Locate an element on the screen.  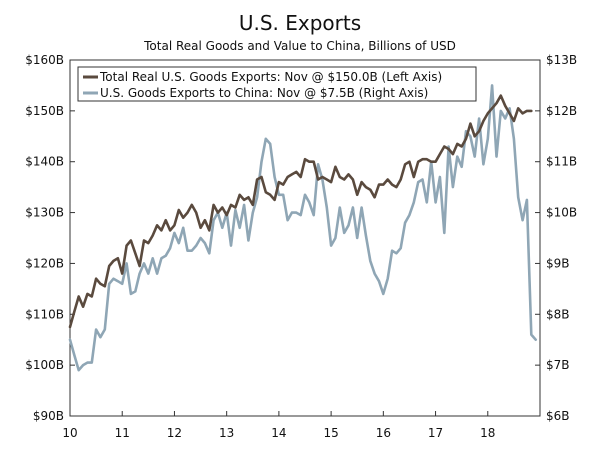
left-tick-label: $130B is located at coordinates (44, 213).